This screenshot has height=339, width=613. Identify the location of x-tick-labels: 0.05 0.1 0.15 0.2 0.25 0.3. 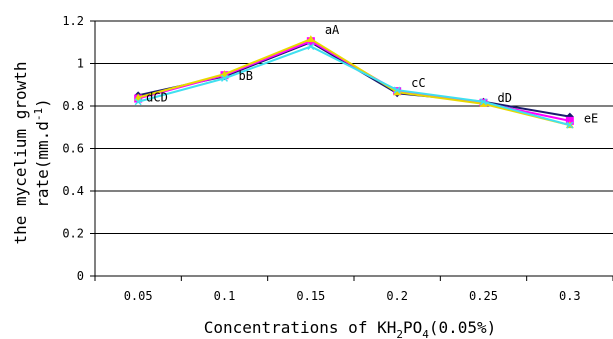
(352, 296).